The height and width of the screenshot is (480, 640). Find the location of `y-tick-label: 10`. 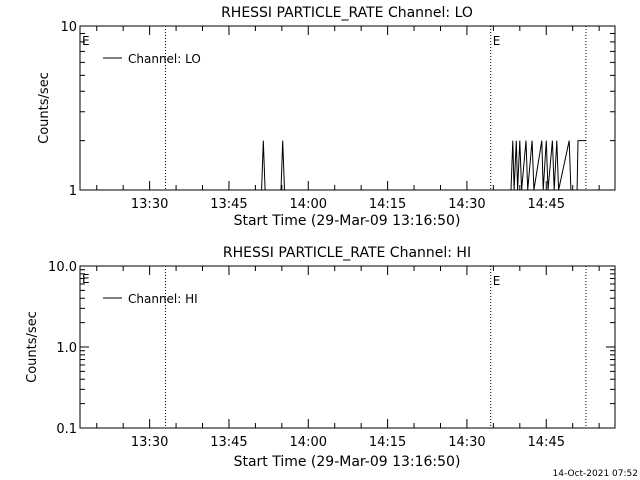

y-tick-label: 10 is located at coordinates (68, 27).